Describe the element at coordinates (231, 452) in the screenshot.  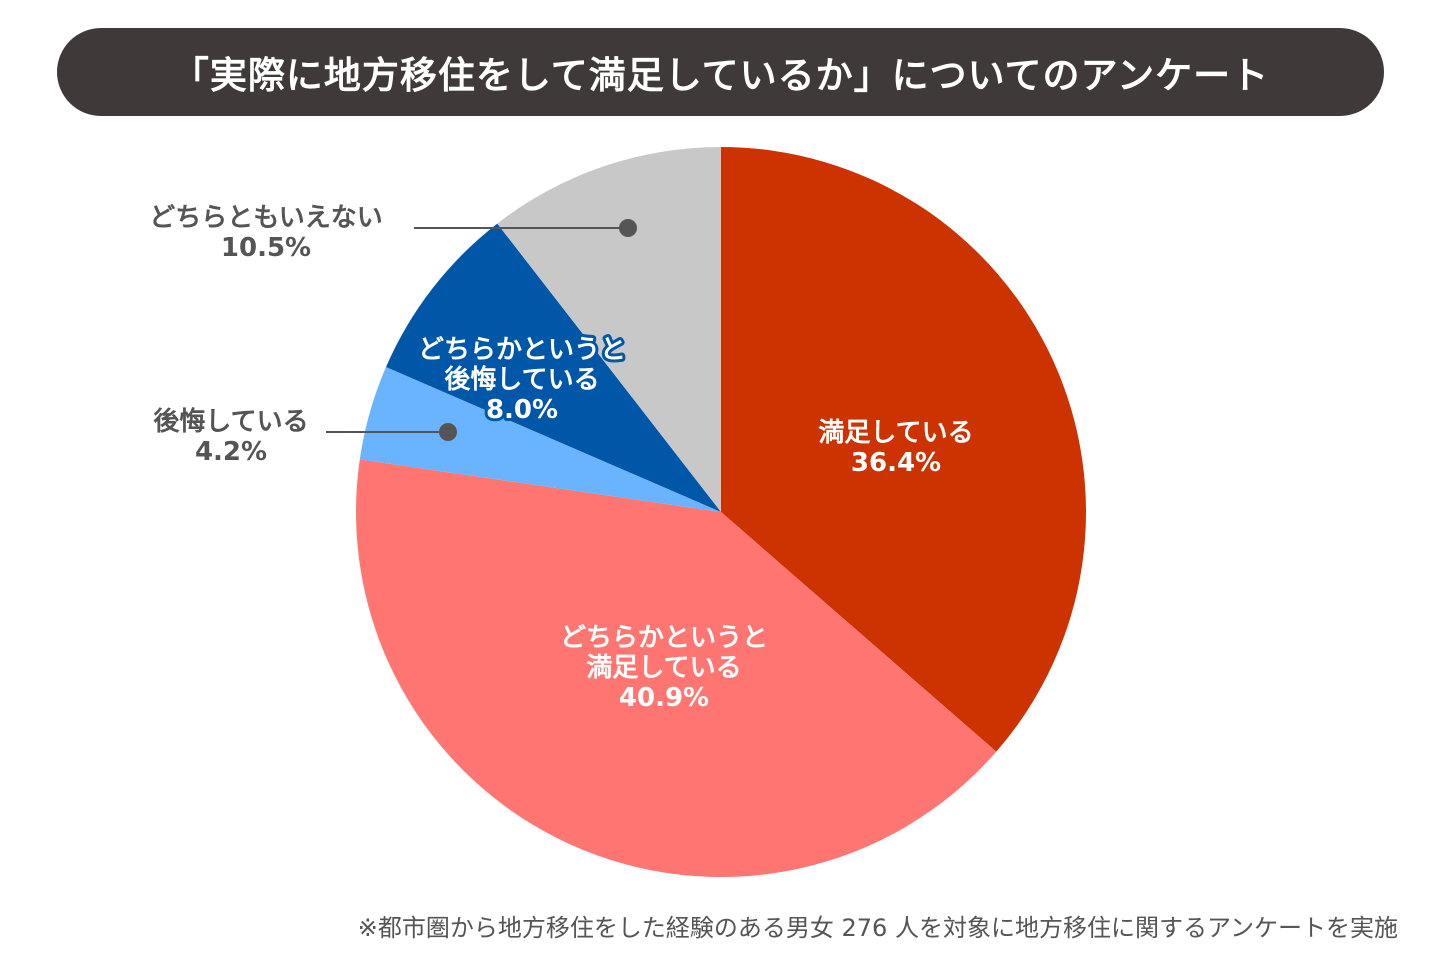
I see `slice-value-label: 4.2%` at that location.